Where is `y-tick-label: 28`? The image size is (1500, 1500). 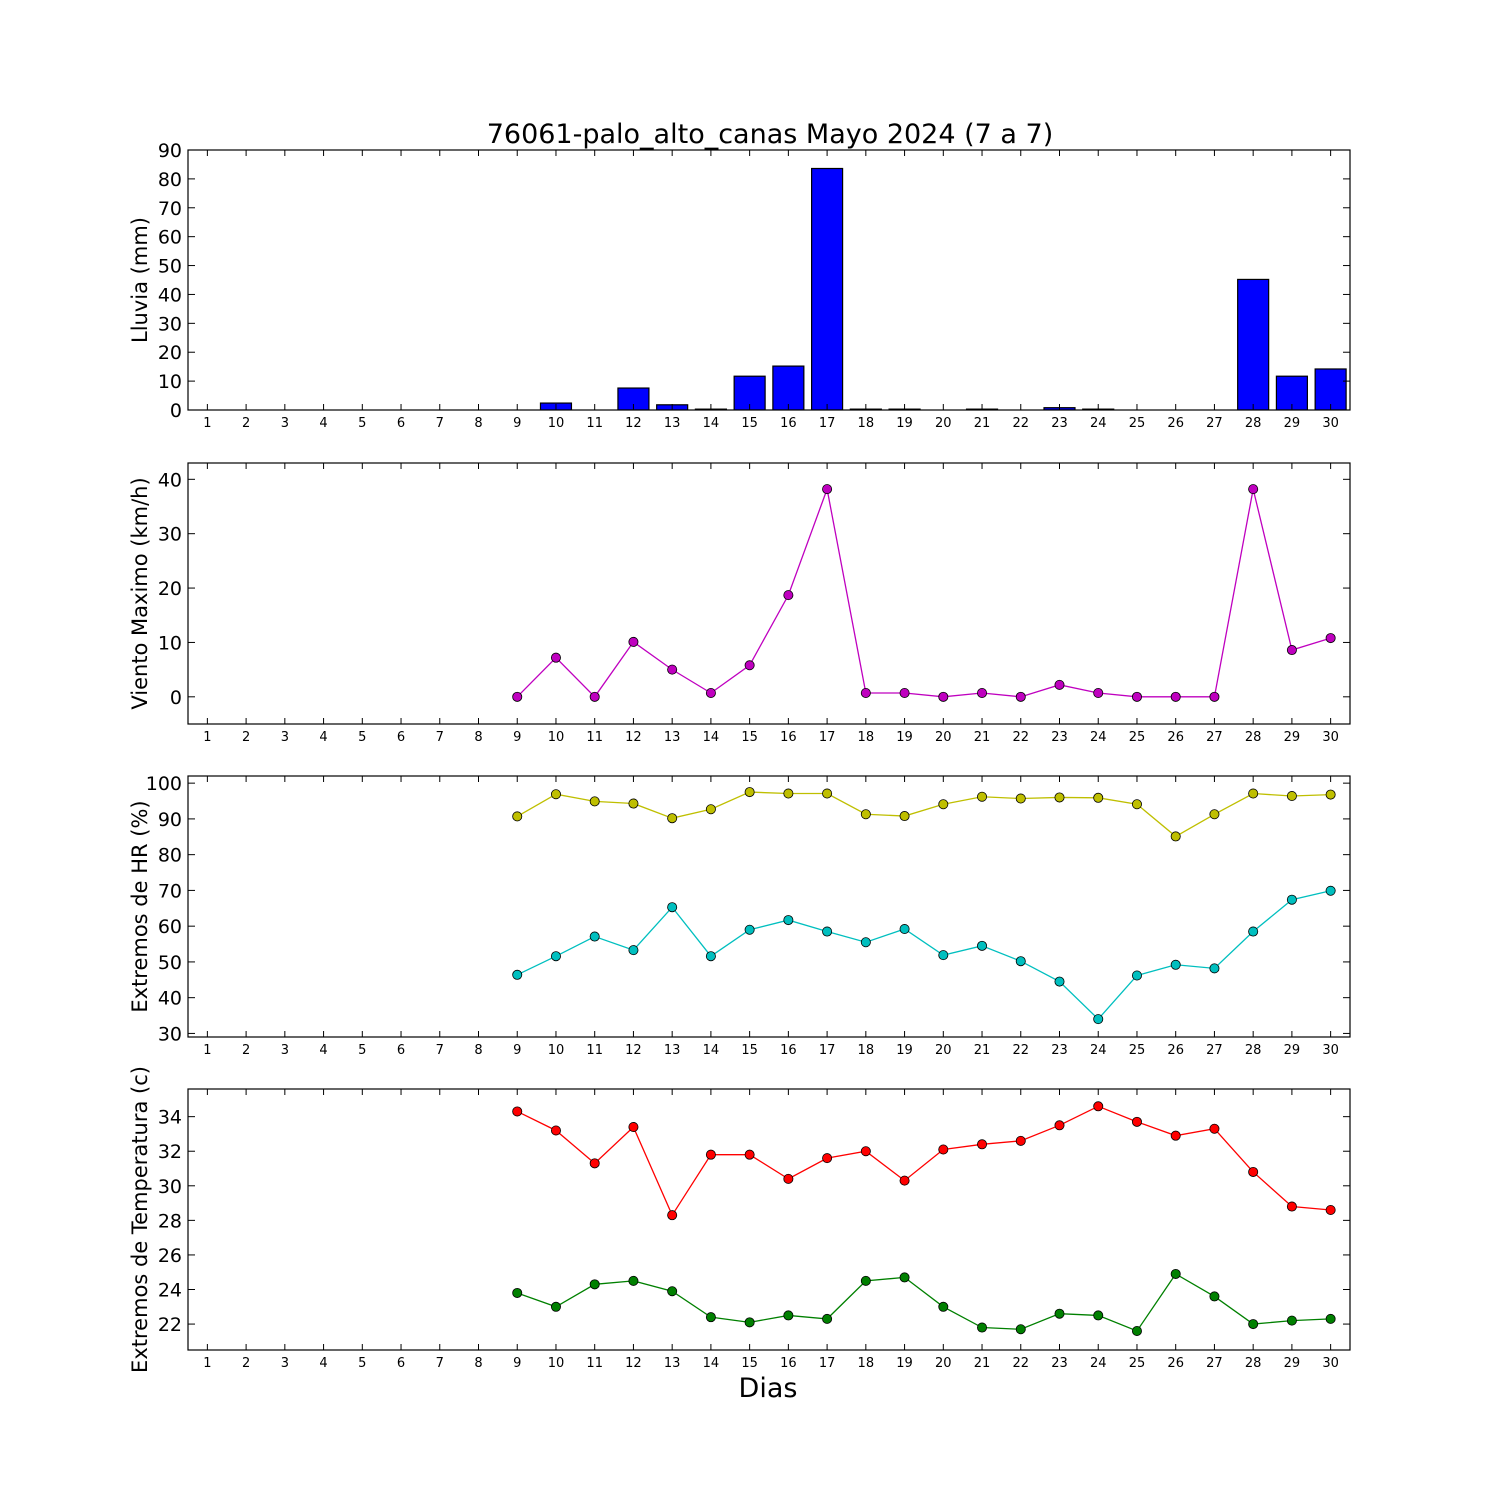 y-tick-label: 28 is located at coordinates (170, 1221).